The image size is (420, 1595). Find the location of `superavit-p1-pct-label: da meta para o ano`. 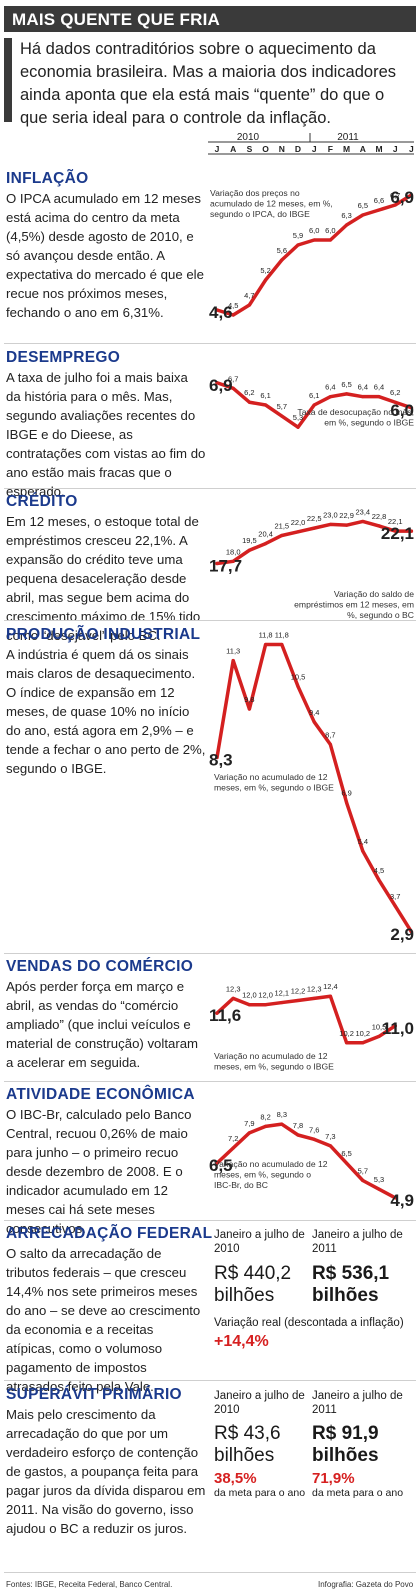

superavit-p1-pct-label: da meta para o ano is located at coordinates (260, 1493).